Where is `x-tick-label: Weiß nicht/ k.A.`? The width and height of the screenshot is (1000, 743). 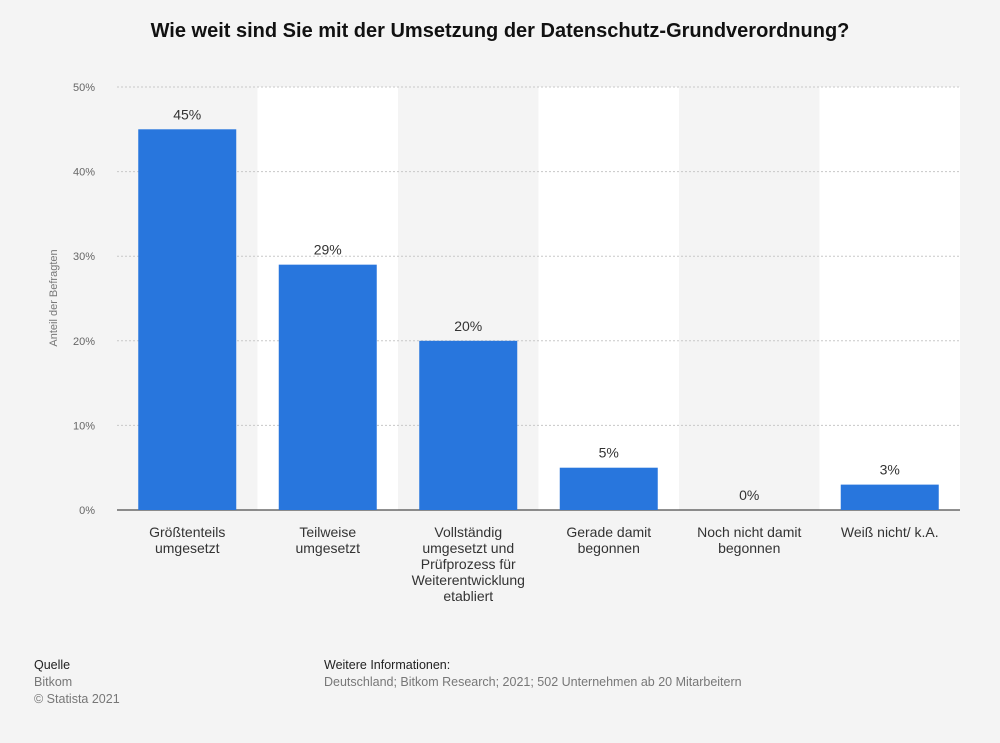 x-tick-label: Weiß nicht/ k.A. is located at coordinates (890, 532).